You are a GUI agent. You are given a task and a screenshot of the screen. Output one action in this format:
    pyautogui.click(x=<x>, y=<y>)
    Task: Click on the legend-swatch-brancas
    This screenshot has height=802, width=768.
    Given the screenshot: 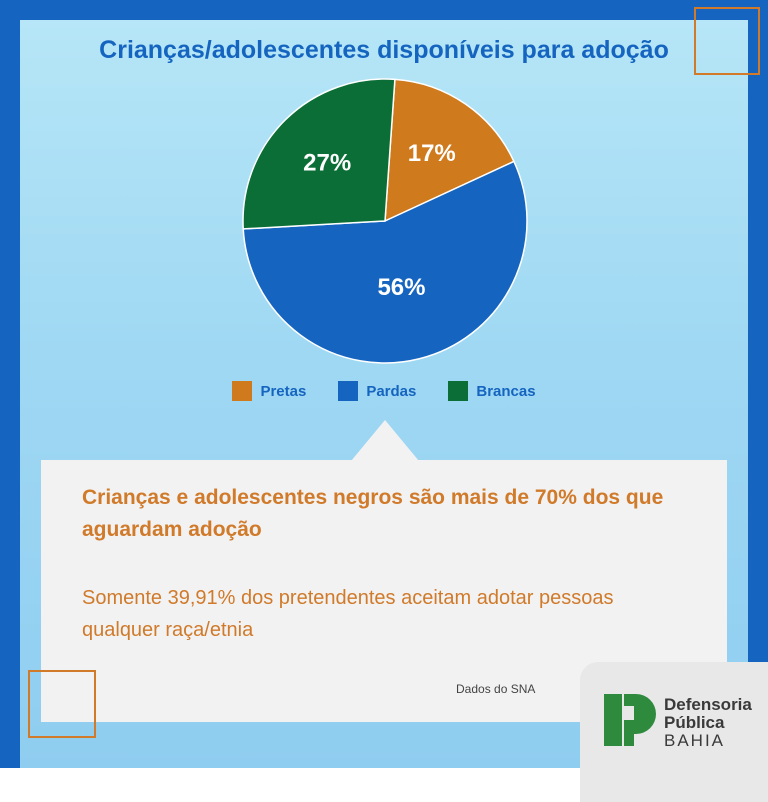 What is the action you would take?
    pyautogui.click(x=458, y=391)
    